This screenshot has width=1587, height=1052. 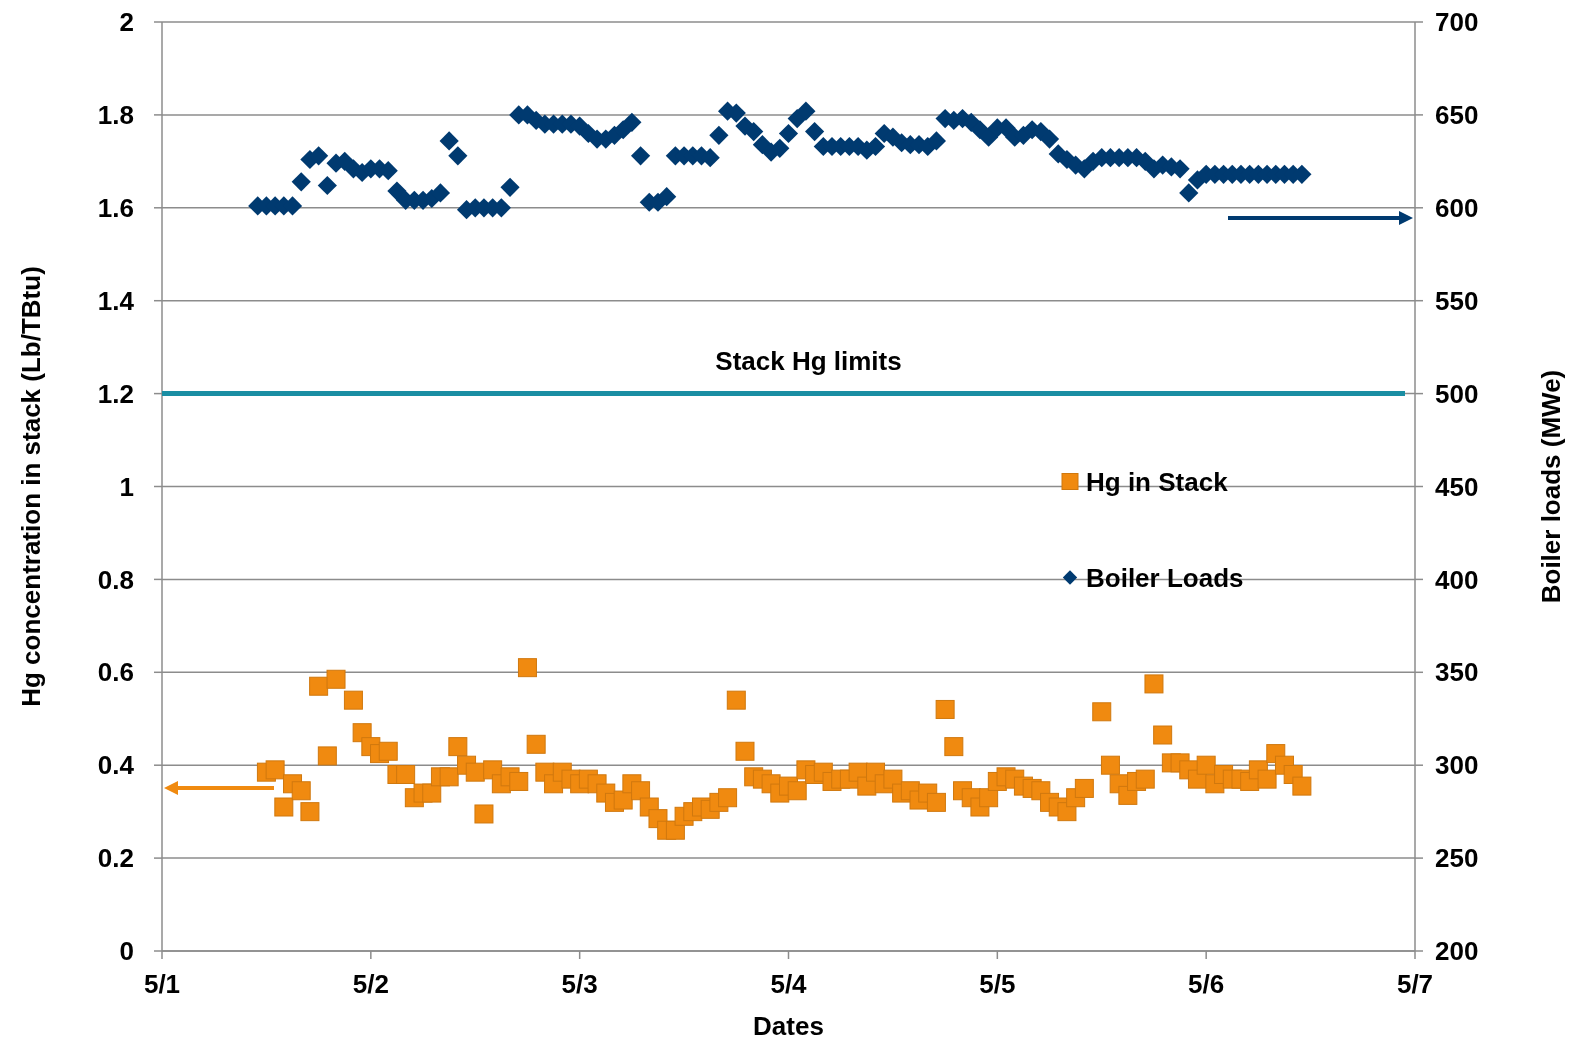 What do you see at coordinates (789, 984) in the screenshot?
I see `x-tick-label: 5/4` at bounding box center [789, 984].